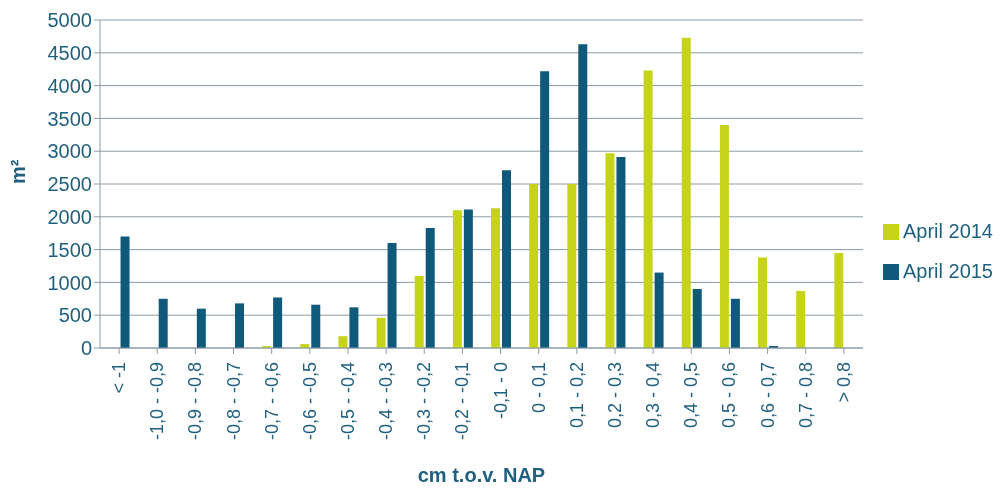  What do you see at coordinates (462, 401) in the screenshot?
I see `x-tick-label: -0,2 - -0,1` at bounding box center [462, 401].